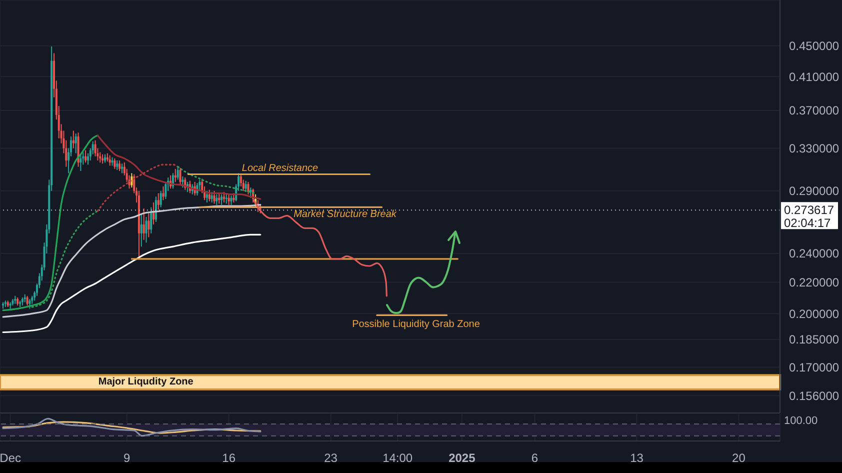 The width and height of the screenshot is (842, 473). What do you see at coordinates (814, 367) in the screenshot?
I see `y-tick-label: 0.170000` at bounding box center [814, 367].